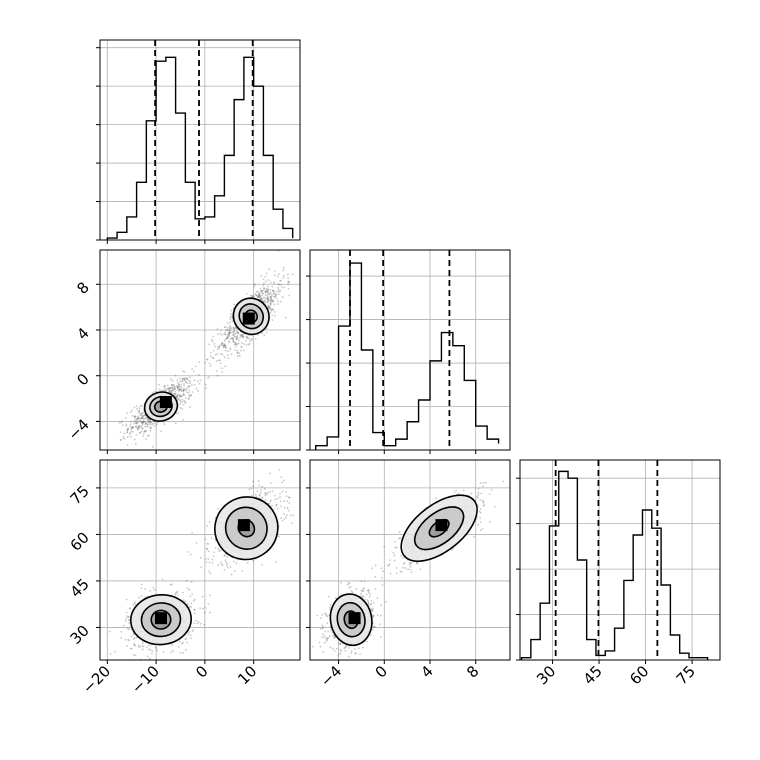  I want to click on density-peak, so click(160, 618).